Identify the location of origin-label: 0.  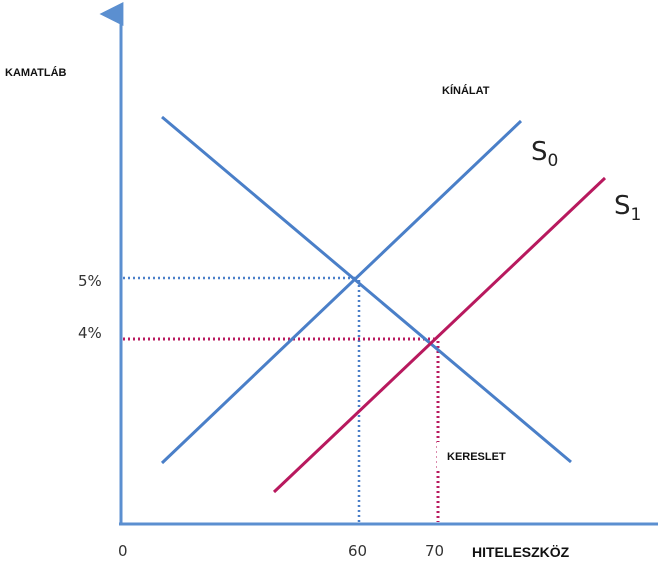
(123, 551).